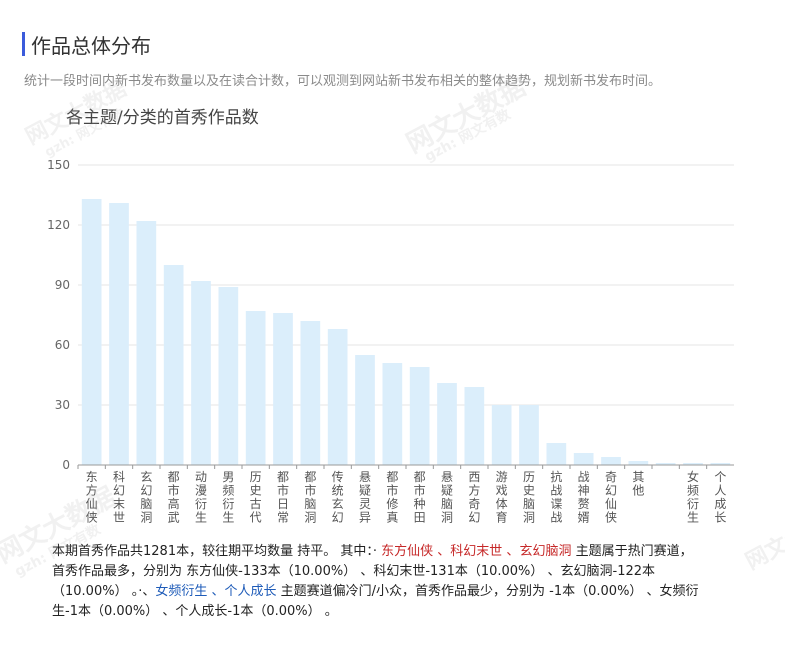 Image resolution: width=785 pixels, height=669 pixels. Describe the element at coordinates (217, 551) in the screenshot. I see `summary-intro: 本期首秀作品共1281本，较往期平均数量 持平。 其中：·` at that location.